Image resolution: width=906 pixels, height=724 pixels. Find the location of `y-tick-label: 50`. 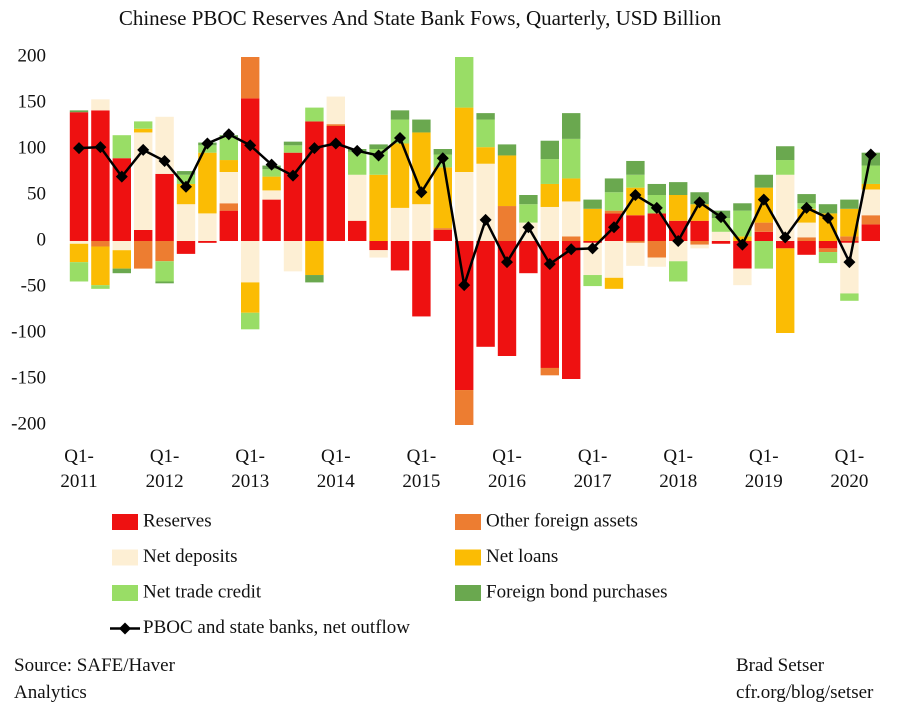

y-tick-label: 50 is located at coordinates (36, 193).